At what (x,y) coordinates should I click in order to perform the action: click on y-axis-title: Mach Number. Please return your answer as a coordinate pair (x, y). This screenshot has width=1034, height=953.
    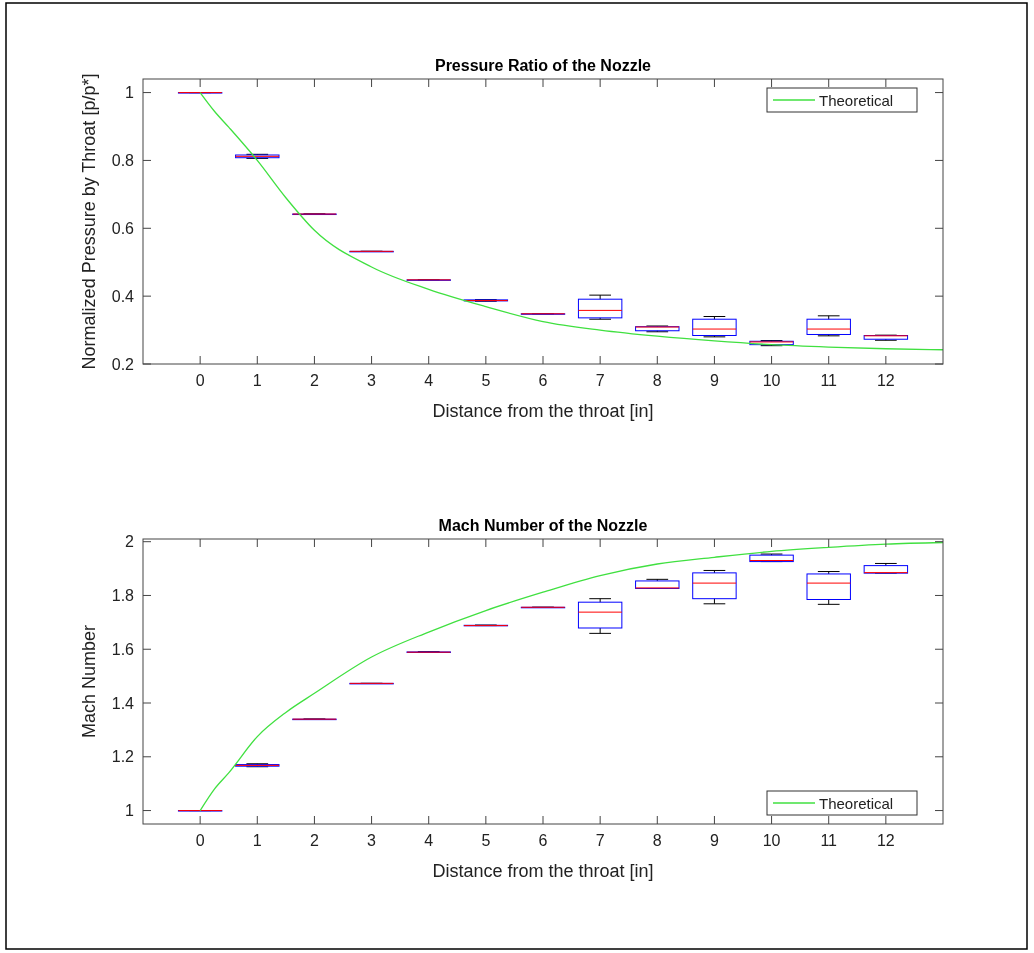
    Looking at the image, I should click on (89, 681).